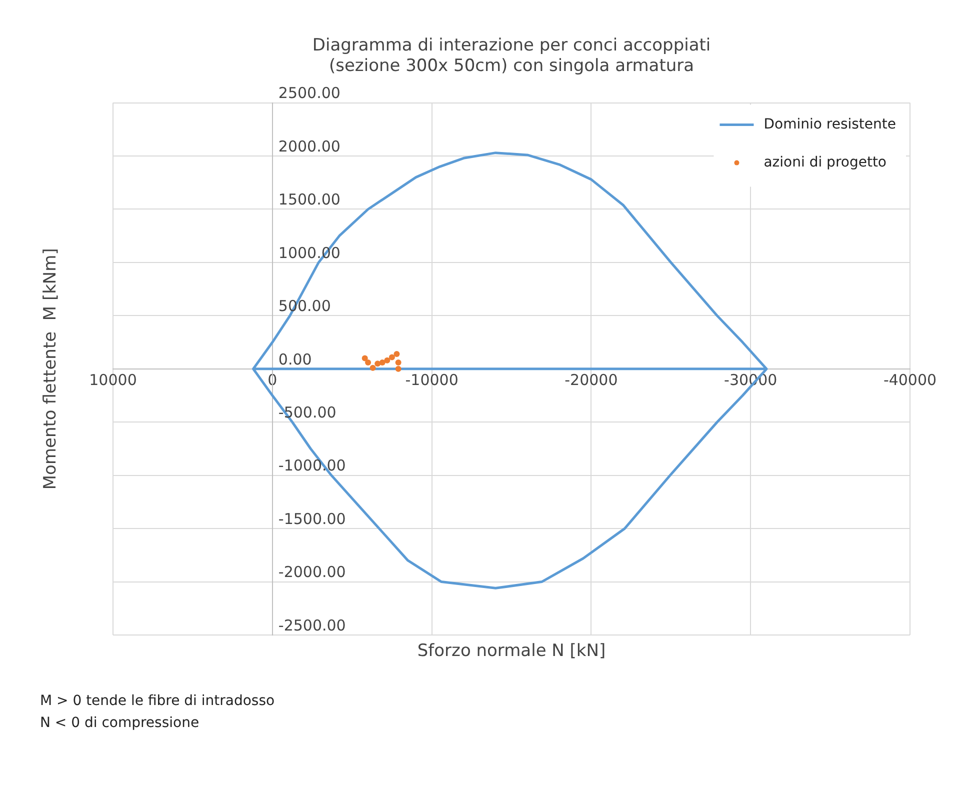 The height and width of the screenshot is (787, 954). Describe the element at coordinates (910, 379) in the screenshot. I see `x-tick-label: -40000` at that location.